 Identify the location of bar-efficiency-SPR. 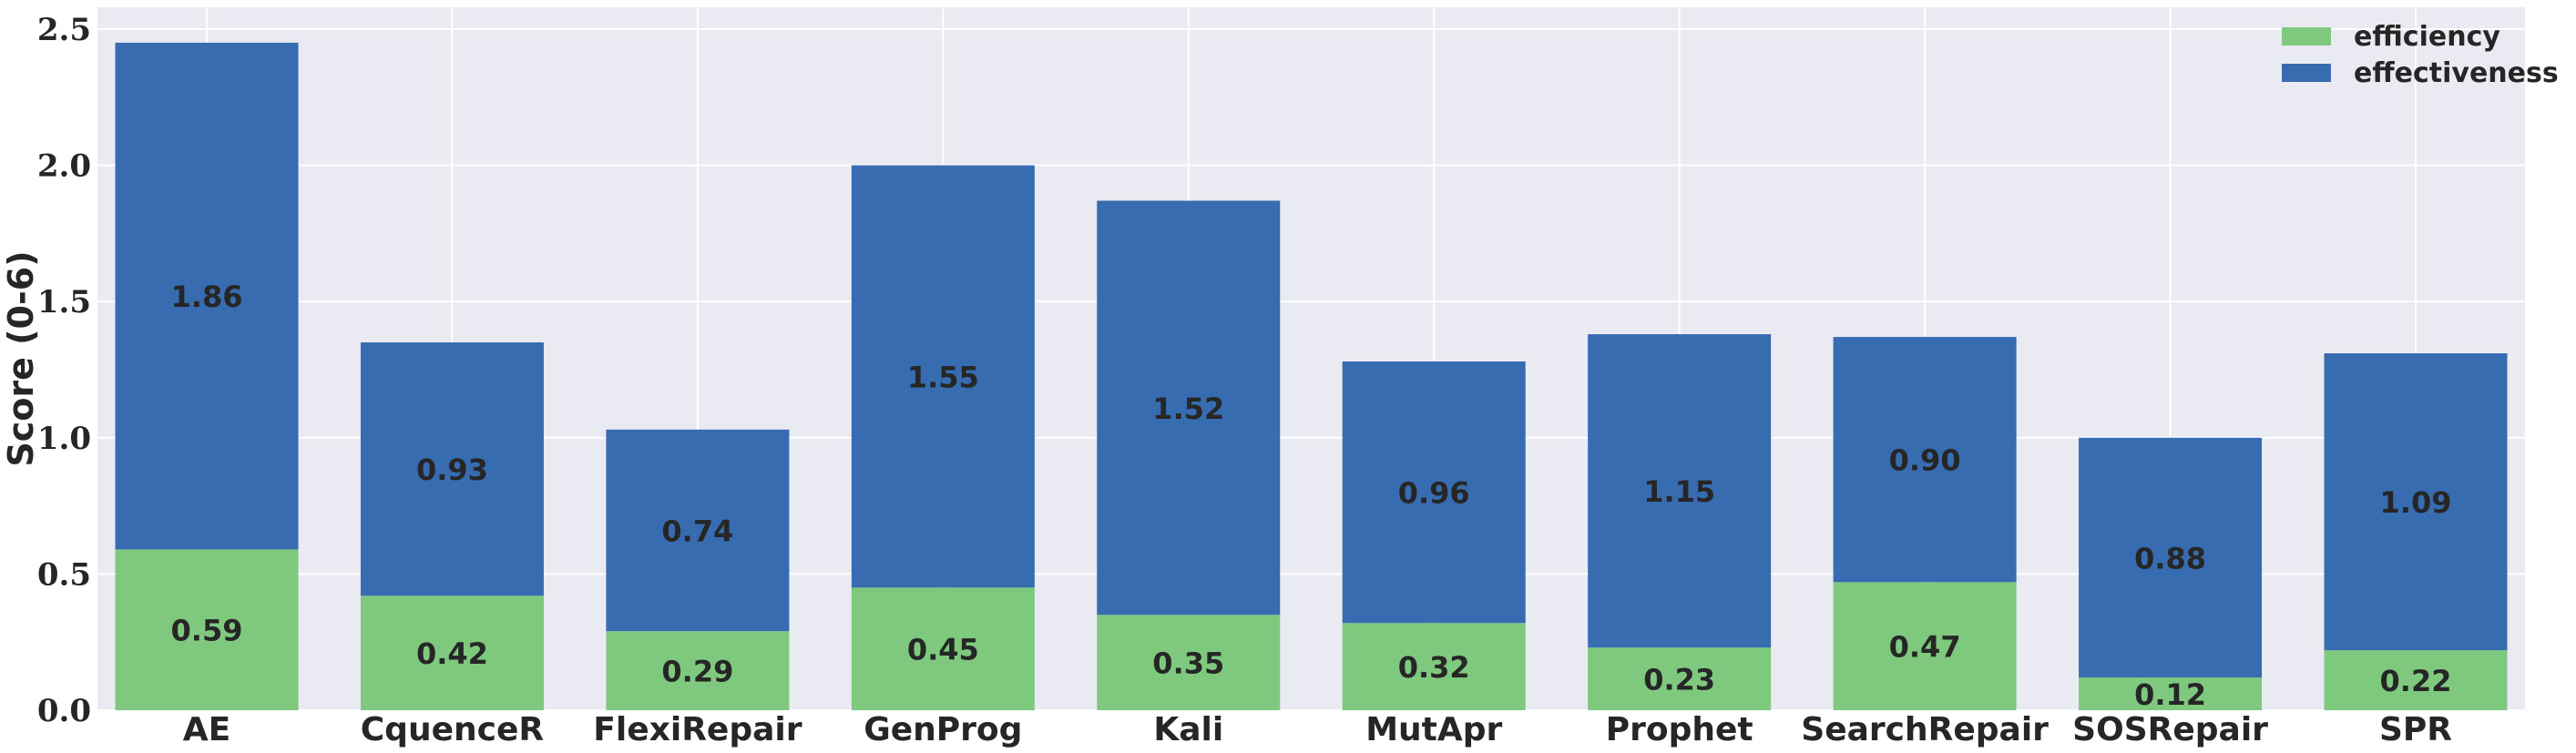
(2416, 680).